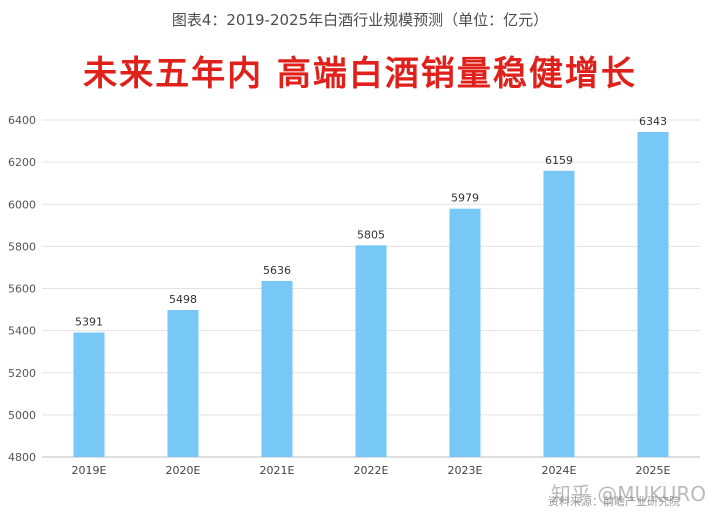 The image size is (720, 516). Describe the element at coordinates (653, 121) in the screenshot. I see `data-label: 6343` at that location.